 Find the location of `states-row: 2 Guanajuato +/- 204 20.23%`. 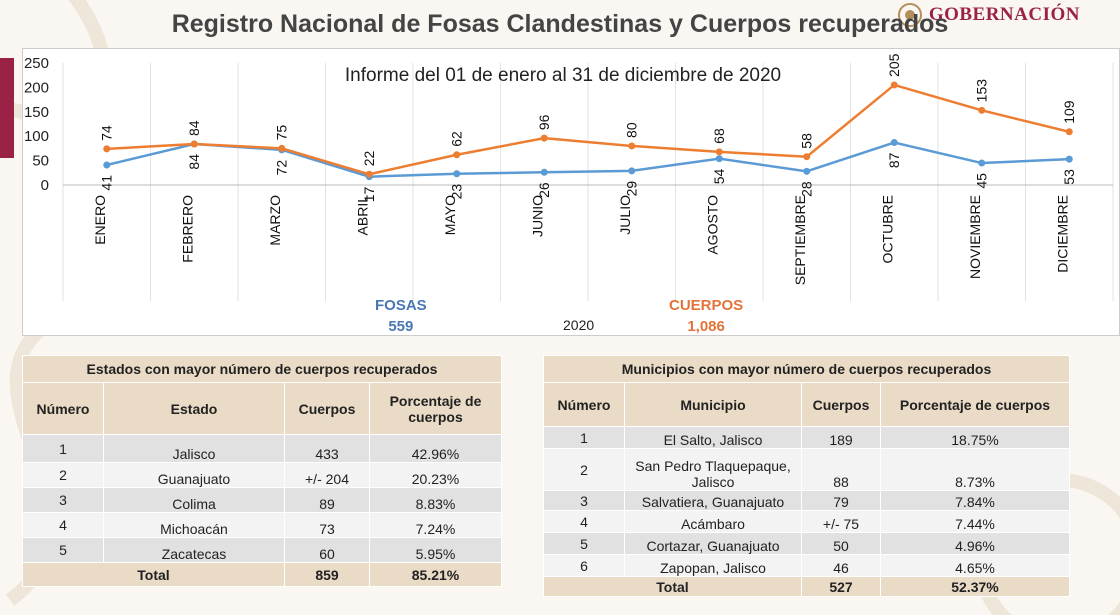

states-row: 2 Guanajuato +/- 204 20.23% is located at coordinates (262, 475).